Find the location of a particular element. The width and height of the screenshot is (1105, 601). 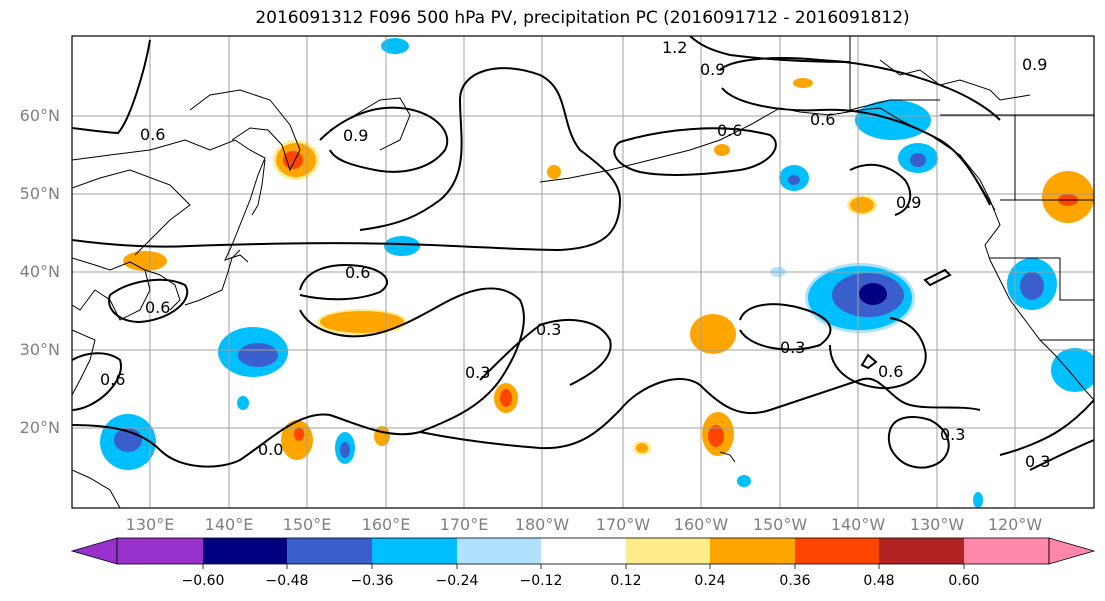

lon-label: 160°W is located at coordinates (701, 524).